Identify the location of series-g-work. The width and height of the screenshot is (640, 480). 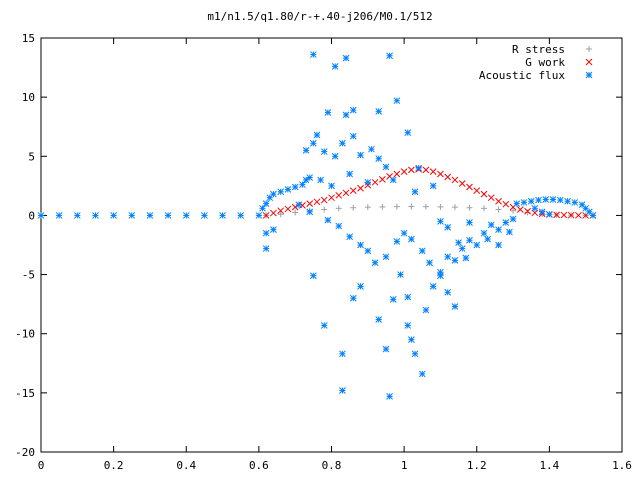
(429, 192).